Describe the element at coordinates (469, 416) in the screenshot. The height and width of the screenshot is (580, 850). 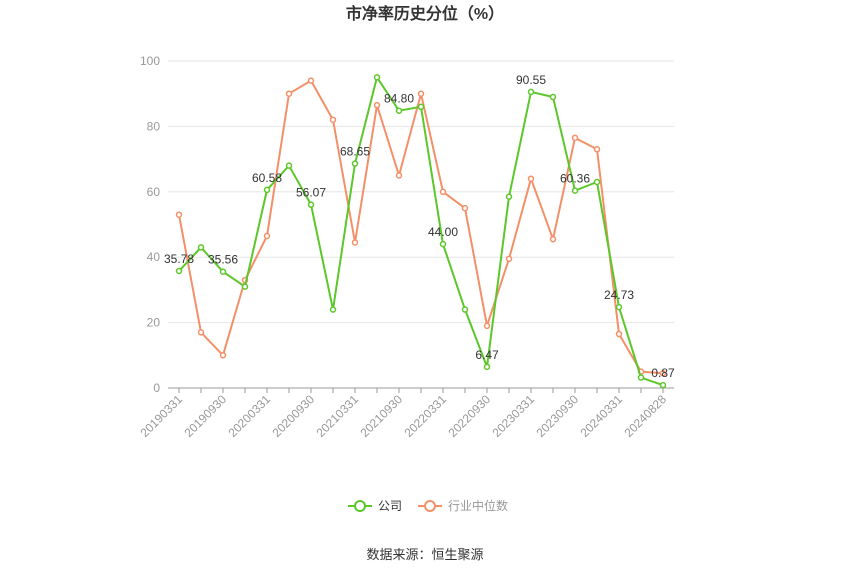
I see `x-tick-label: 20220930` at that location.